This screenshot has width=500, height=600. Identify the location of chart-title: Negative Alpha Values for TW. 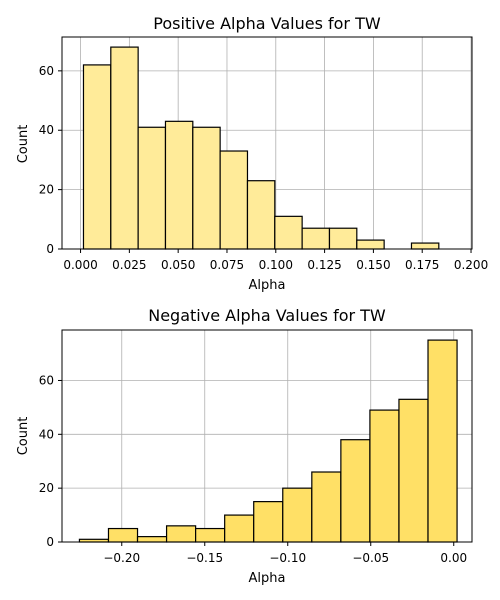
(267, 315).